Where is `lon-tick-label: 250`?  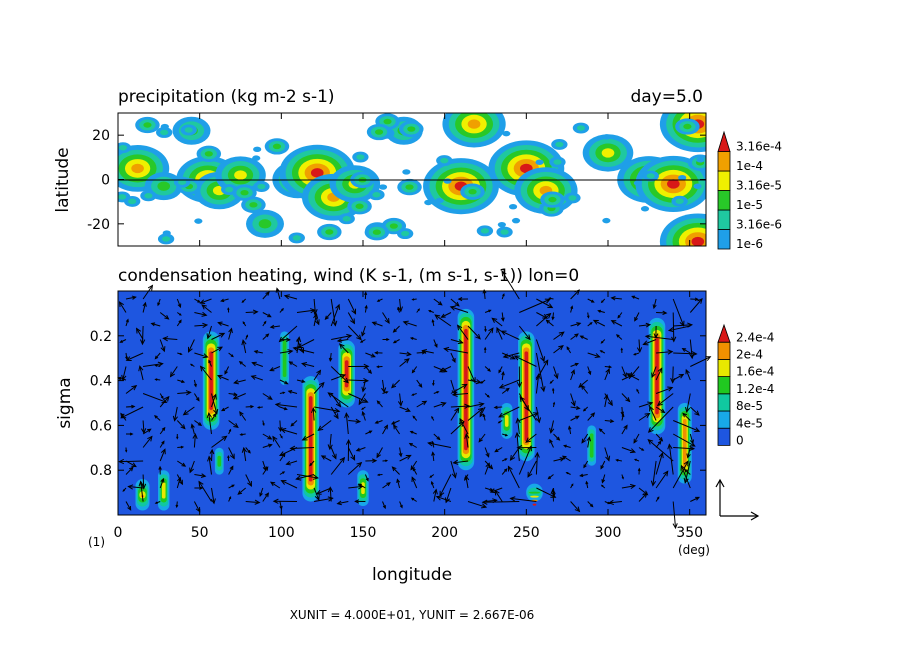 lon-tick-label: 250 is located at coordinates (526, 533).